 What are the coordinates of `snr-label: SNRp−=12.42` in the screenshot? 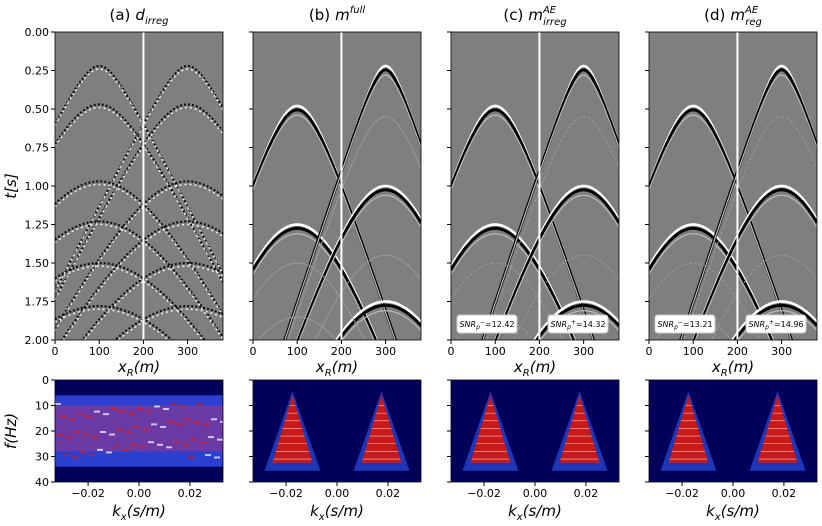 It's located at (486, 325).